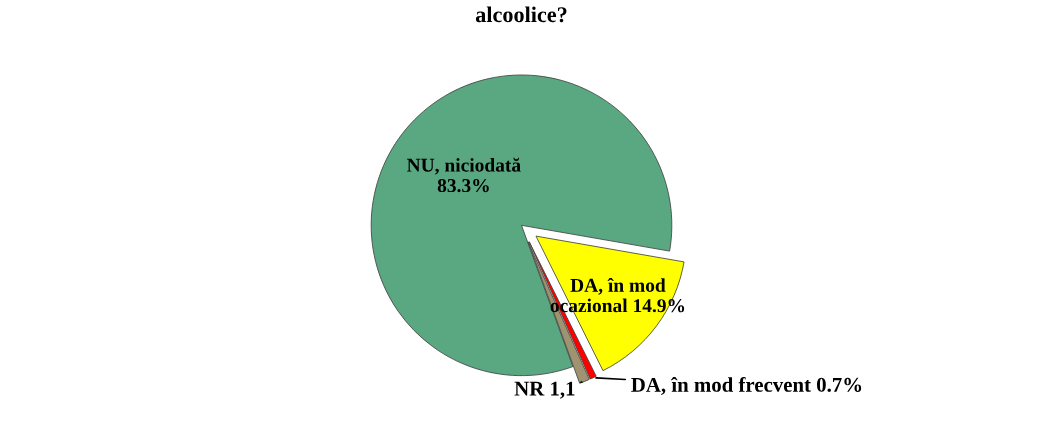  Describe the element at coordinates (521, 14) in the screenshot. I see `chart-title: alcoolice?` at that location.